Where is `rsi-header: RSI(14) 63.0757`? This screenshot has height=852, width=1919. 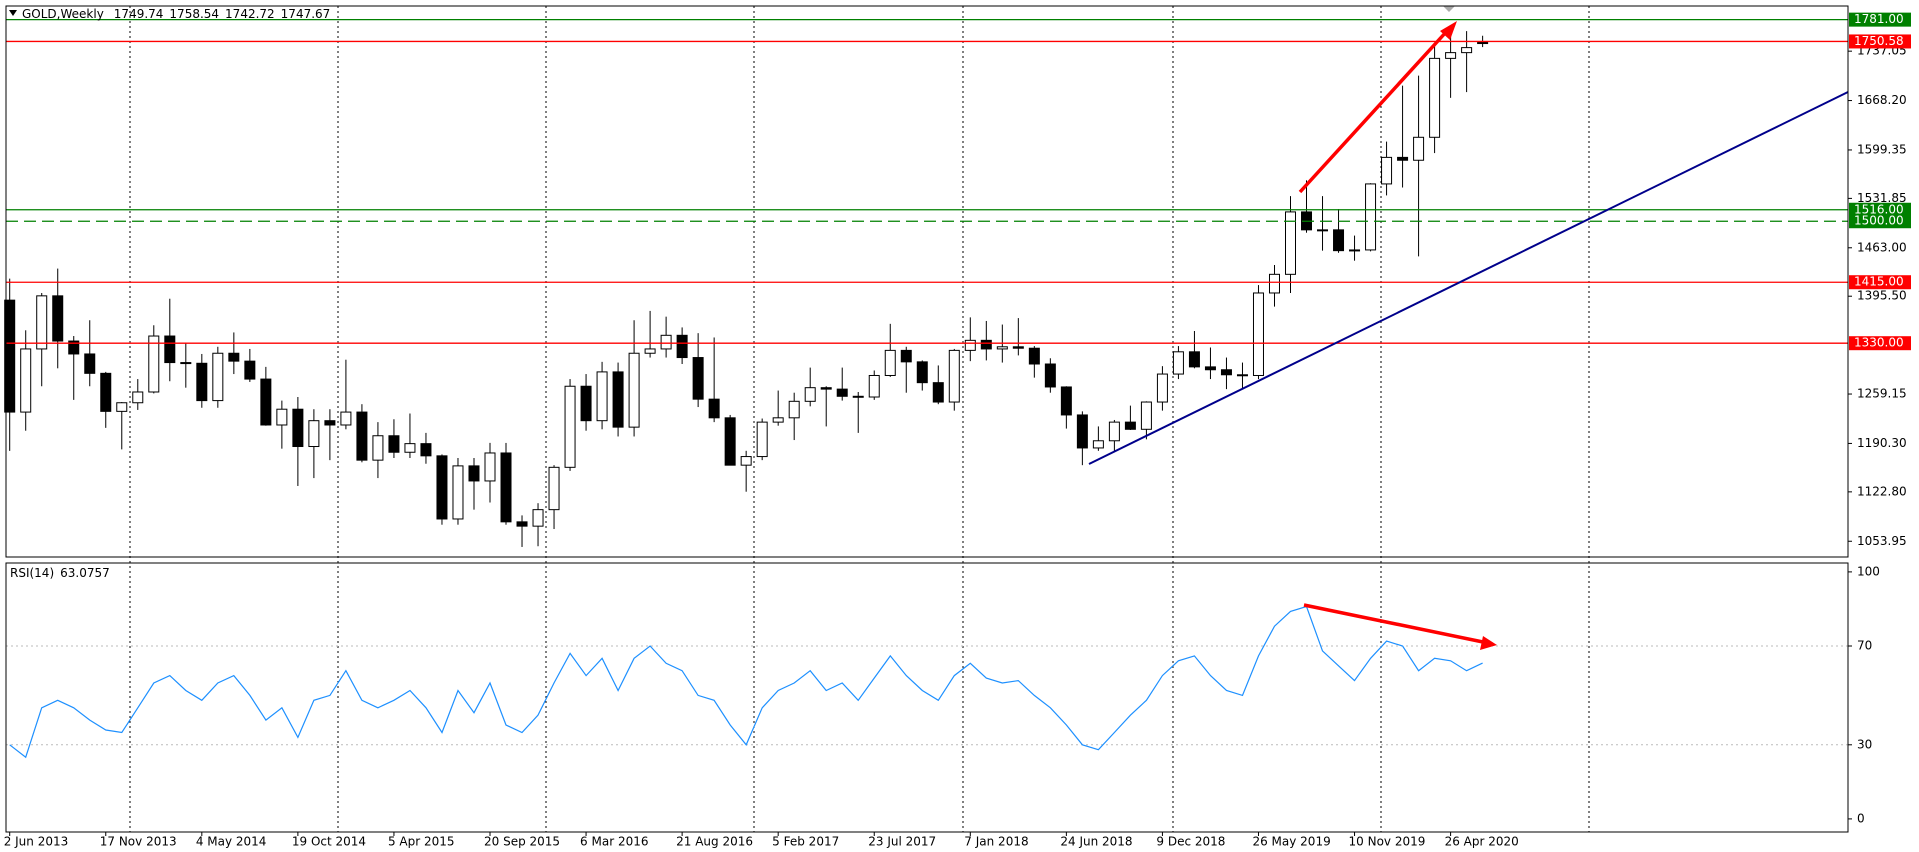 rsi-header: RSI(14) 63.0757 is located at coordinates (60, 573).